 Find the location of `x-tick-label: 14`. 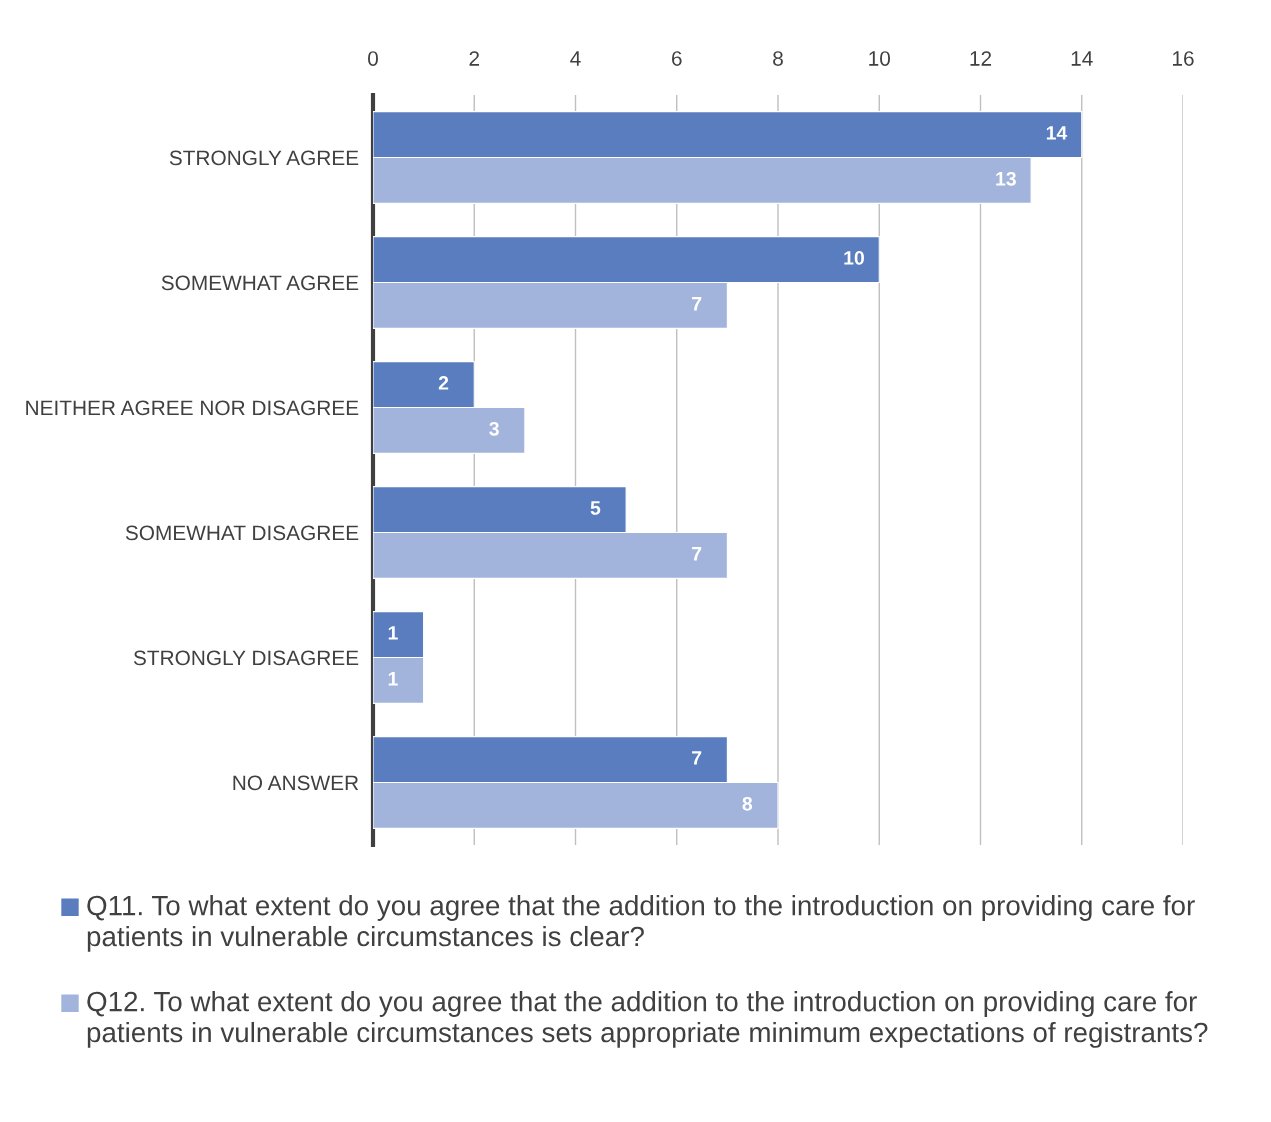

x-tick-label: 14 is located at coordinates (1082, 58).